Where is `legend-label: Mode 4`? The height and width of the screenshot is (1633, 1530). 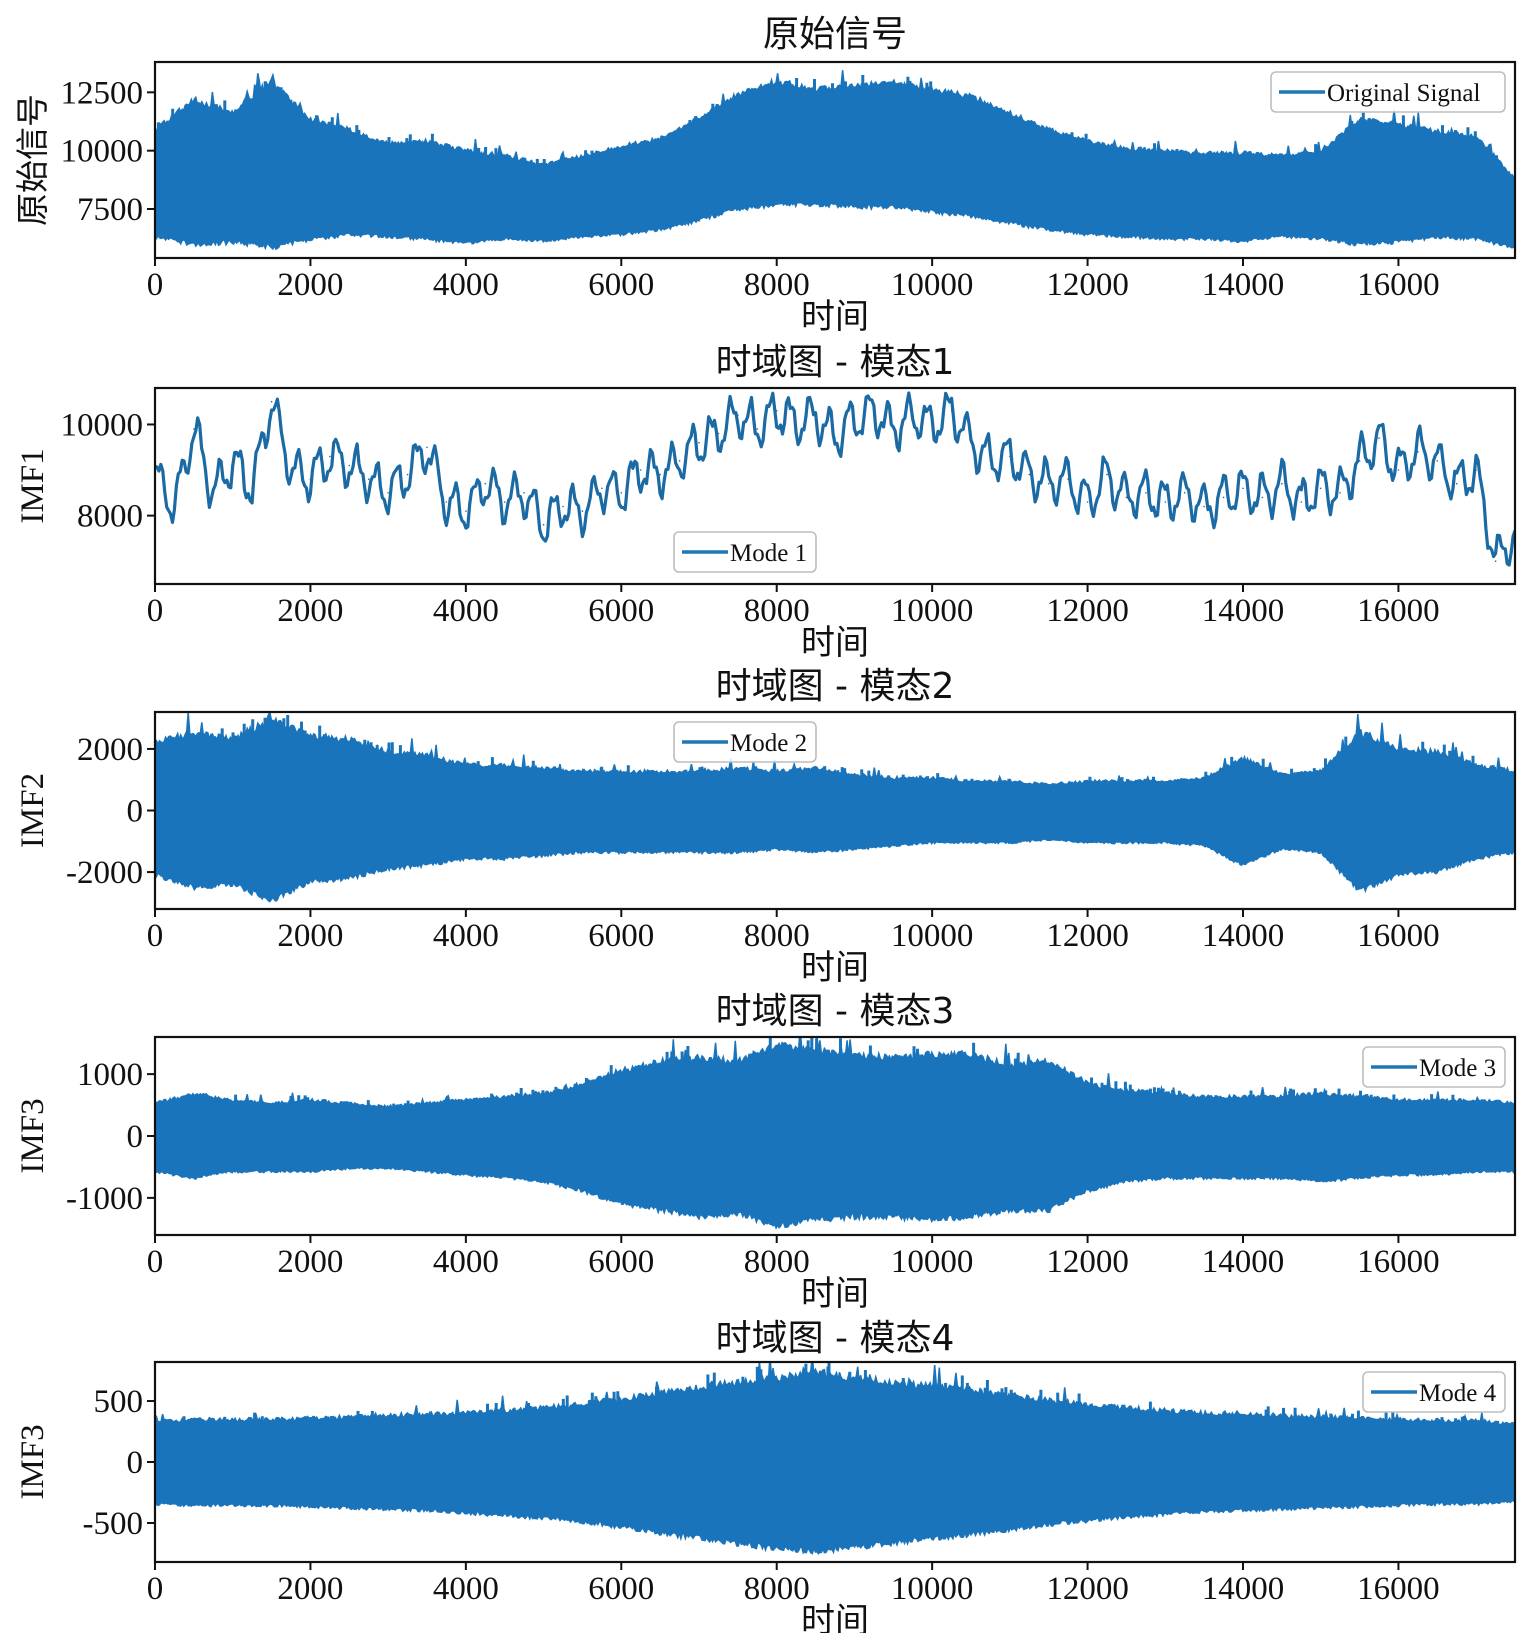 legend-label: Mode 4 is located at coordinates (1458, 1393).